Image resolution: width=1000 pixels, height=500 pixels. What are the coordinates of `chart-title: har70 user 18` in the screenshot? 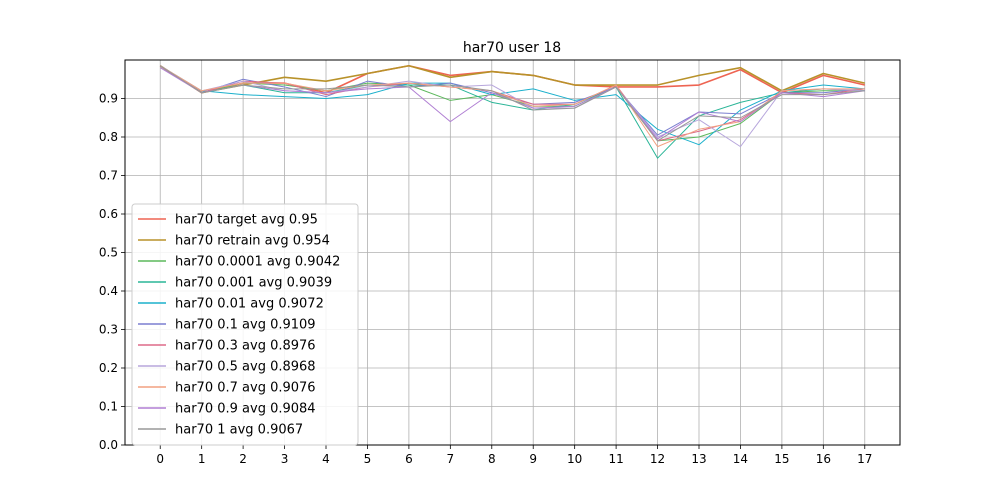 It's located at (512, 48).